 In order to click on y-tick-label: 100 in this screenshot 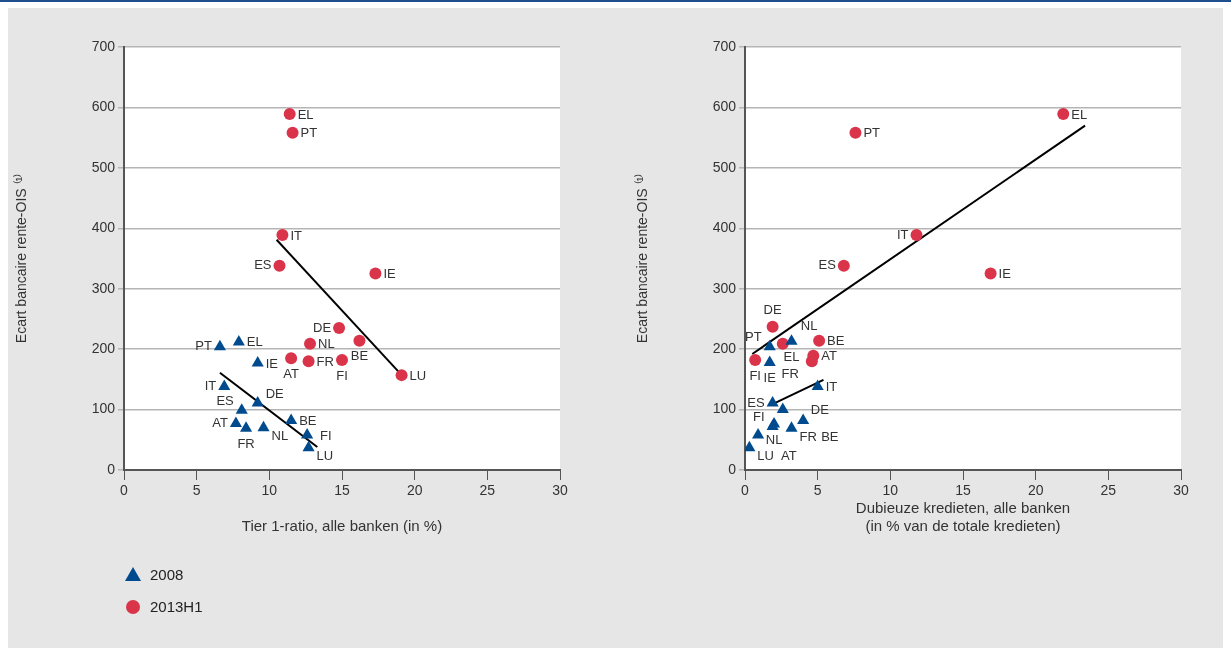, I will do `click(724, 408)`.